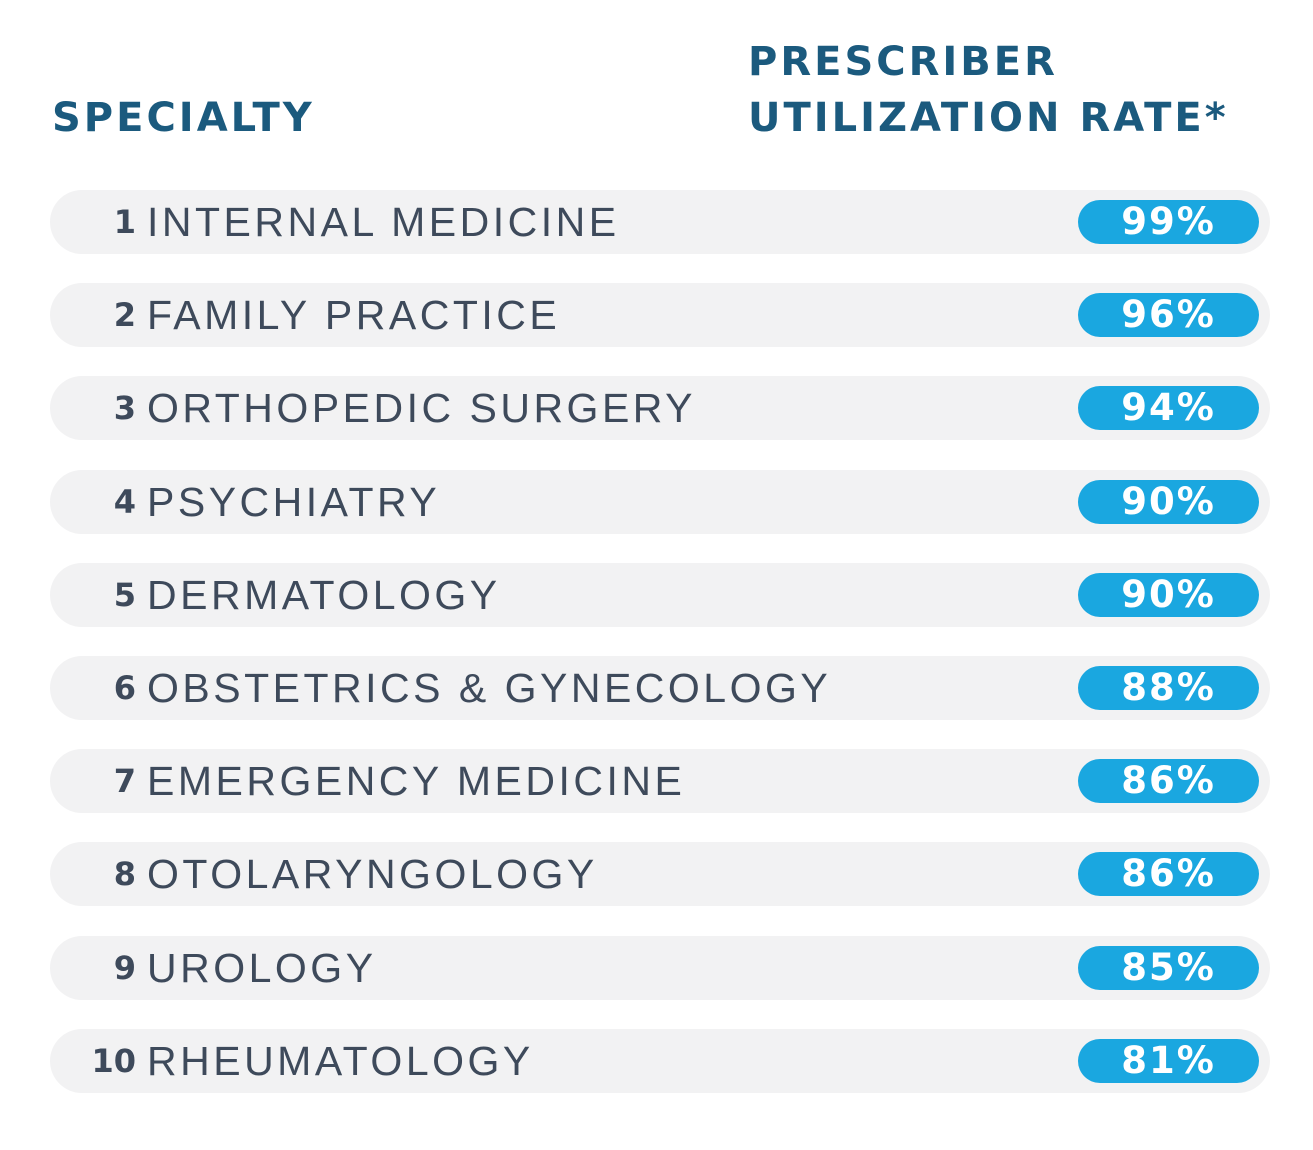 Image resolution: width=1313 pixels, height=1150 pixels. I want to click on rank: 2, so click(124, 315).